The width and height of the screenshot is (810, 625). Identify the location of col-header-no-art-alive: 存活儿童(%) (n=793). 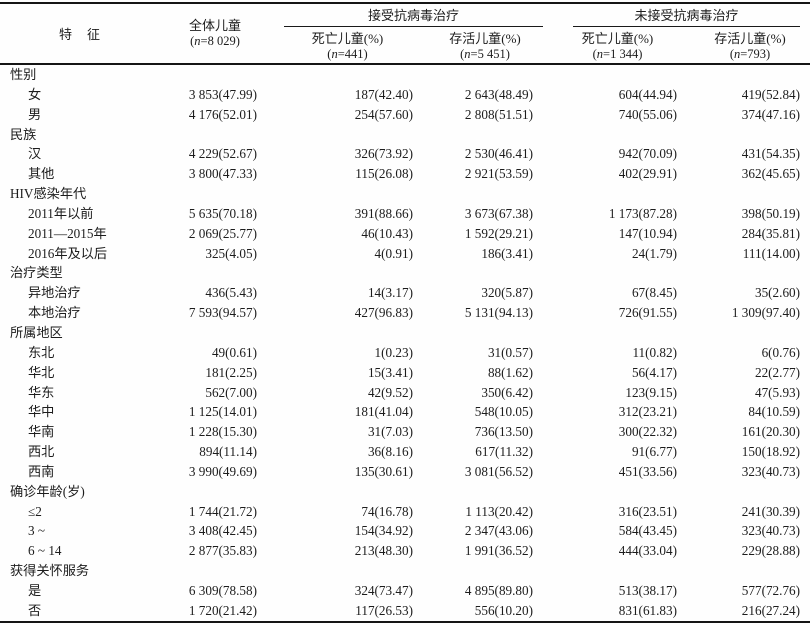
(750, 47).